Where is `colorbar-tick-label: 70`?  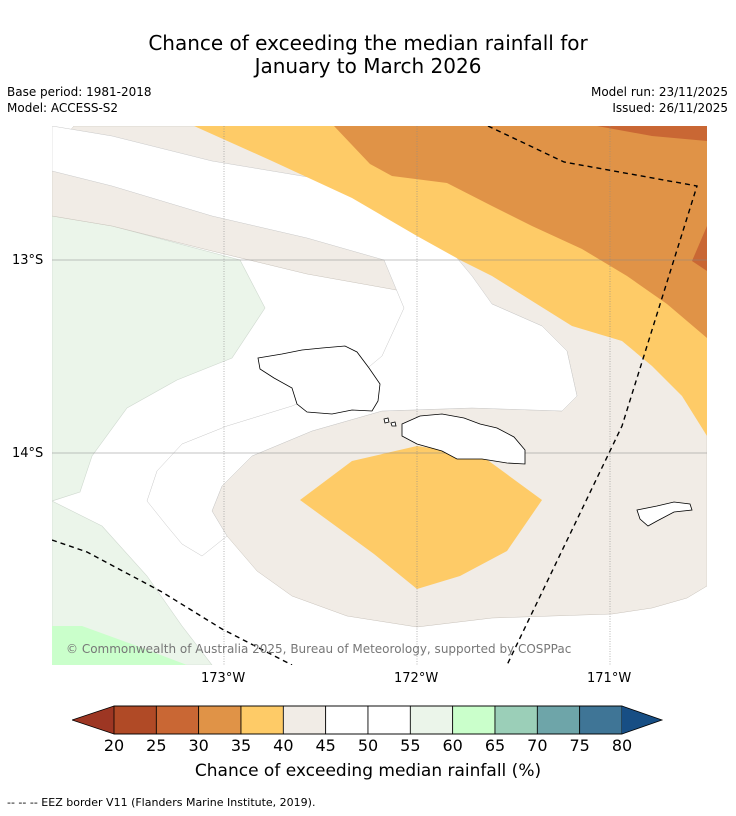 colorbar-tick-label: 70 is located at coordinates (537, 745).